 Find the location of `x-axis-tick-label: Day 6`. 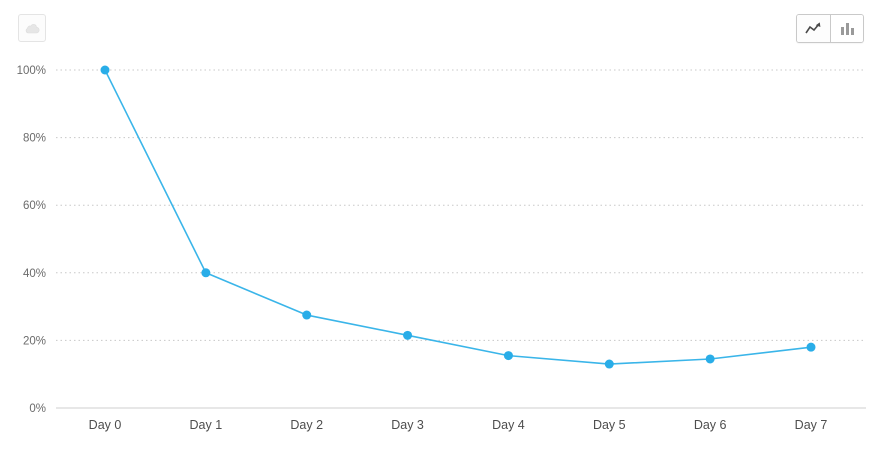

x-axis-tick-label: Day 6 is located at coordinates (710, 425).